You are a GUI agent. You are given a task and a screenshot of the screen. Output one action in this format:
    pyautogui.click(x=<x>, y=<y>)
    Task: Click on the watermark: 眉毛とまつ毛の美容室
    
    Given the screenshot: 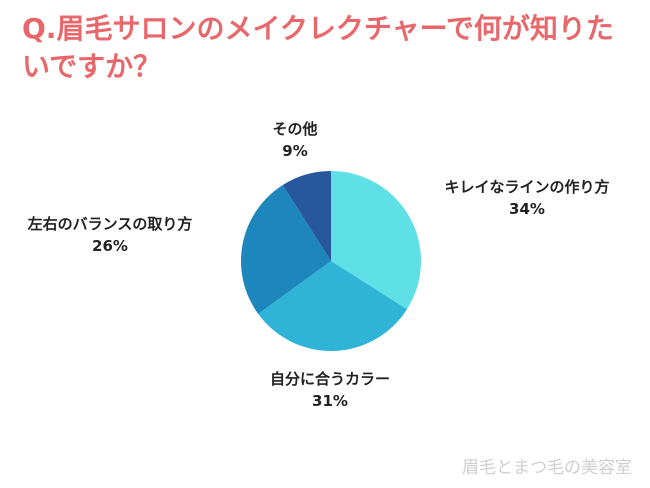 What is the action you would take?
    pyautogui.click(x=547, y=468)
    